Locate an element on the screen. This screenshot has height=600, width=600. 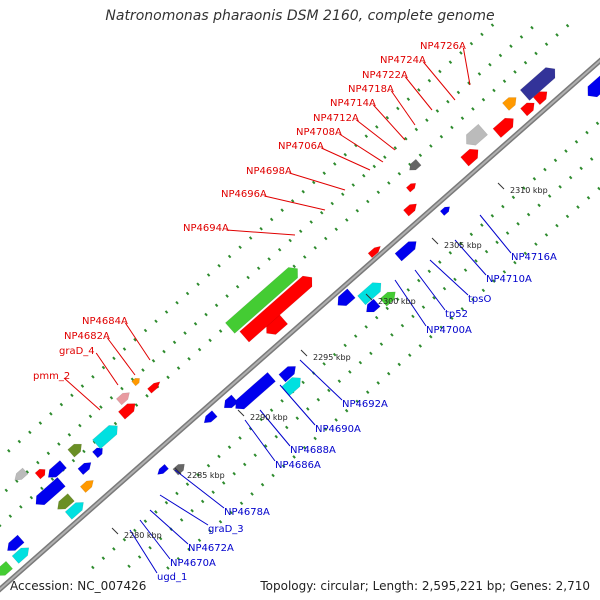
gene-label-upper: NP4682A is located at coordinates (87, 336).